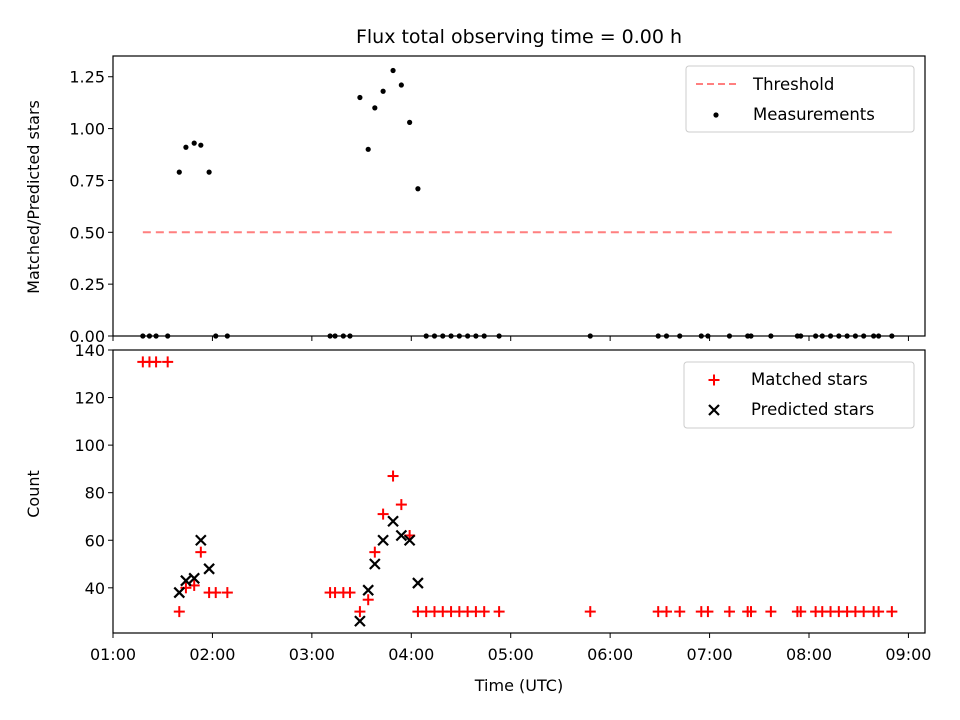 The image size is (960, 720). I want to click on top-y-tick-label: 0.75, so click(87, 180).